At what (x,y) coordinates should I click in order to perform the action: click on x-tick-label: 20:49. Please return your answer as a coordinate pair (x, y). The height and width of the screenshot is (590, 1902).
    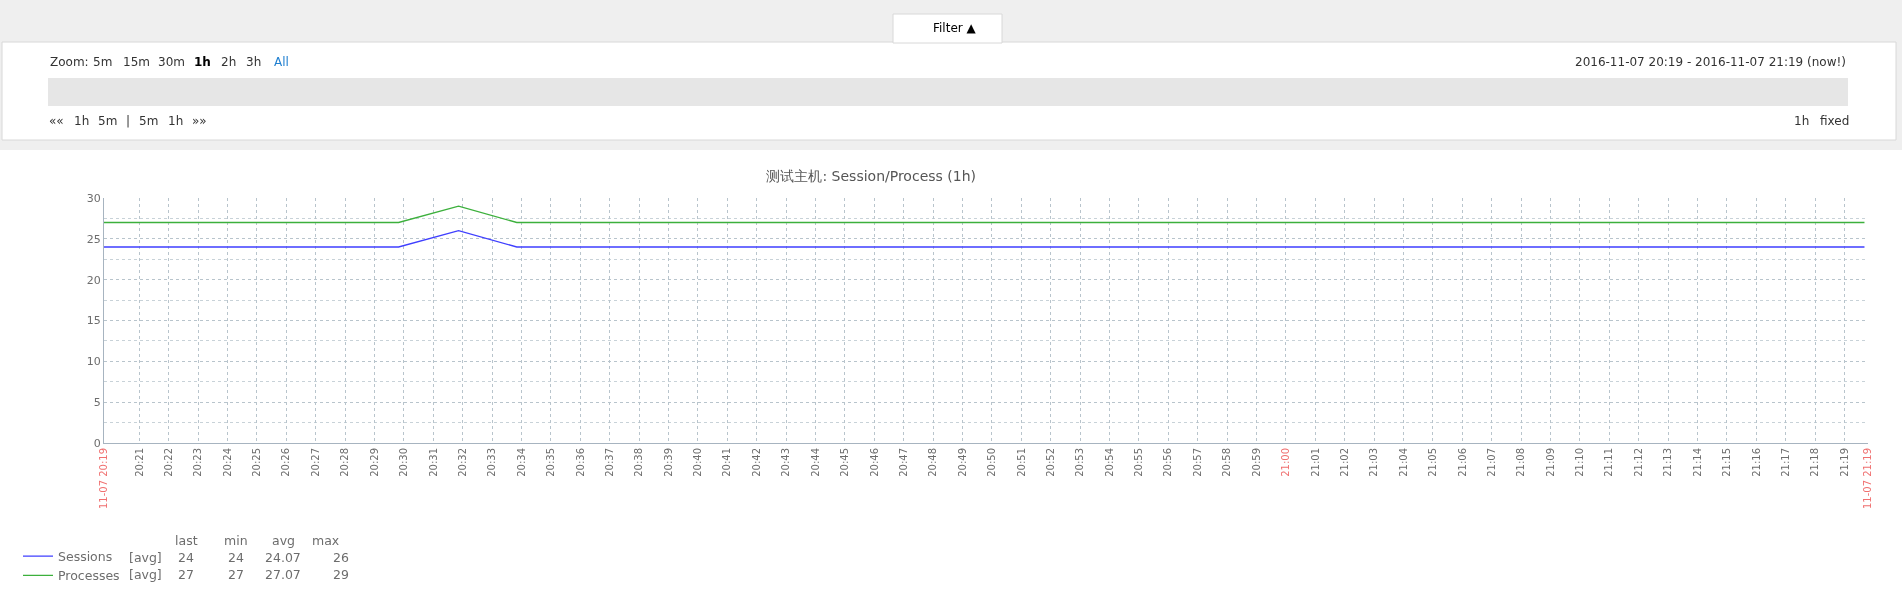
    Looking at the image, I should click on (962, 462).